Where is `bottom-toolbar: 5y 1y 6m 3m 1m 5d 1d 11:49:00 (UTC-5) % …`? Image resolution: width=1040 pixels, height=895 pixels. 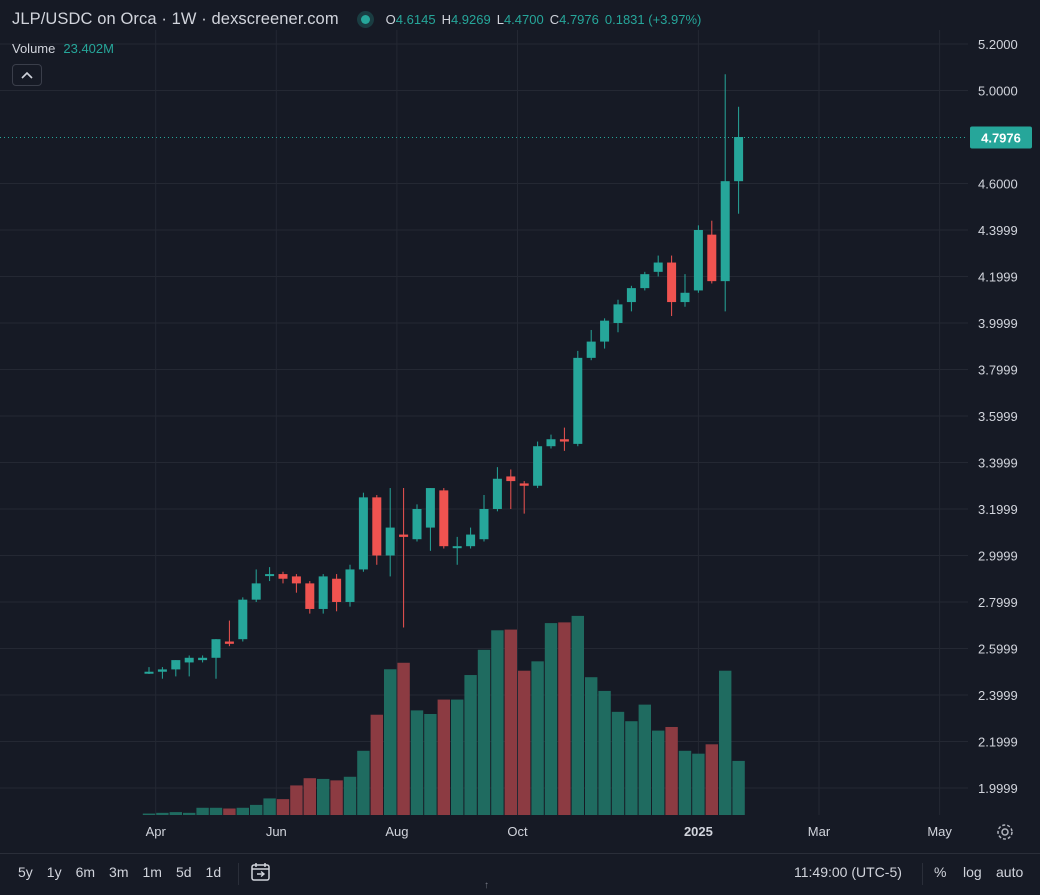 bottom-toolbar: 5y 1y 6m 3m 1m 5d 1d 11:49:00 (UTC-5) % … is located at coordinates (520, 874).